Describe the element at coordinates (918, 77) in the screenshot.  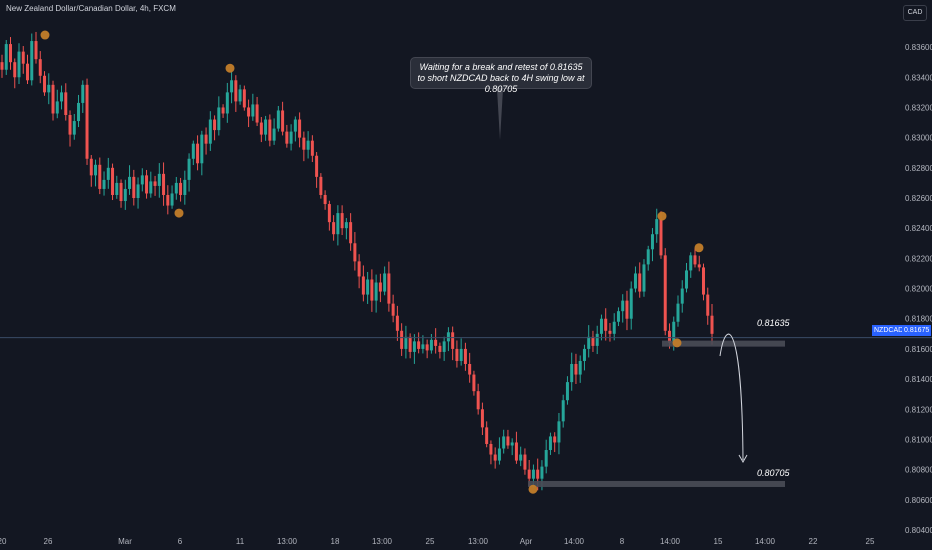
I see `price-tick-label: 0.83400` at that location.